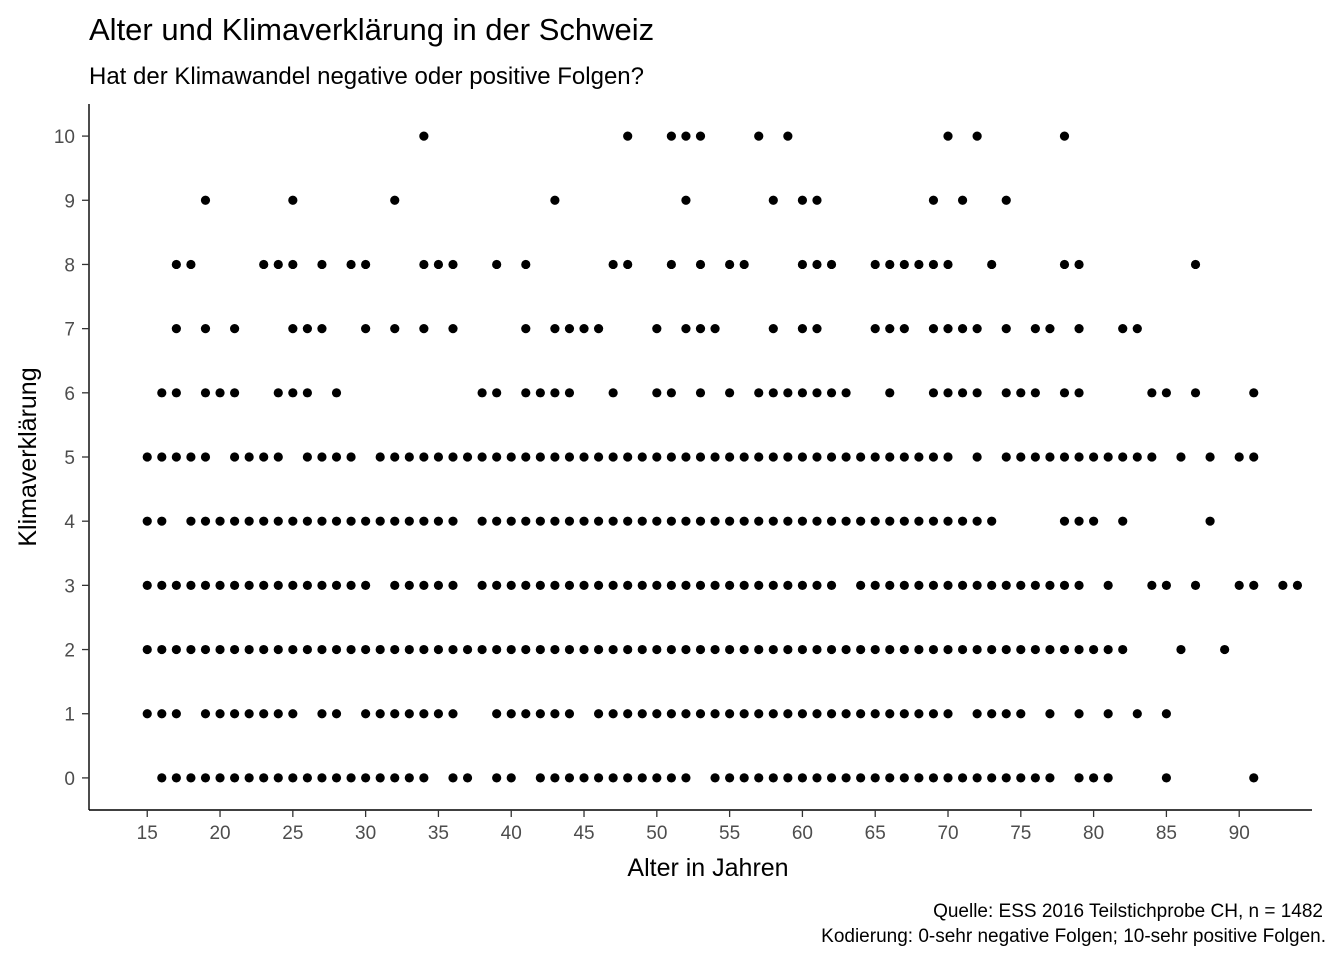  Describe the element at coordinates (69, 715) in the screenshot. I see `y-tick-label: 1` at that location.